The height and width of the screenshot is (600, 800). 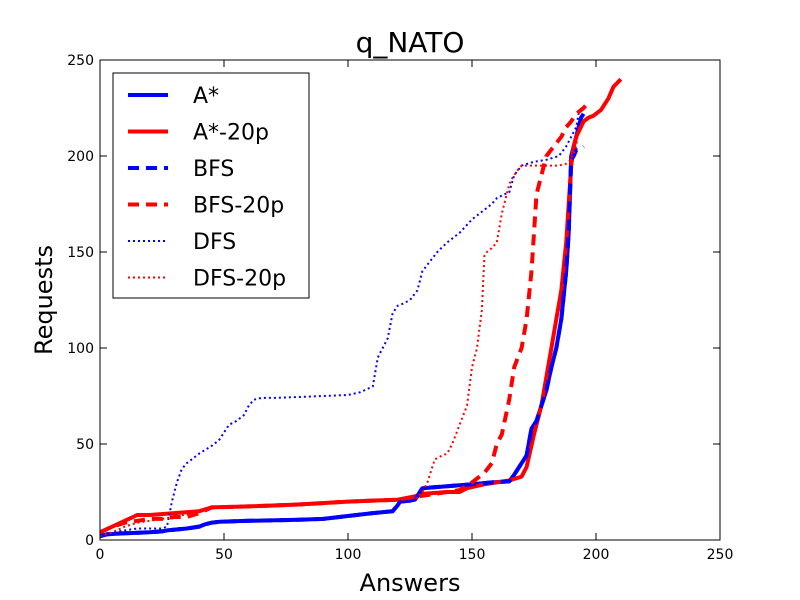 I want to click on legend-label: DFS-20p, so click(x=239, y=279).